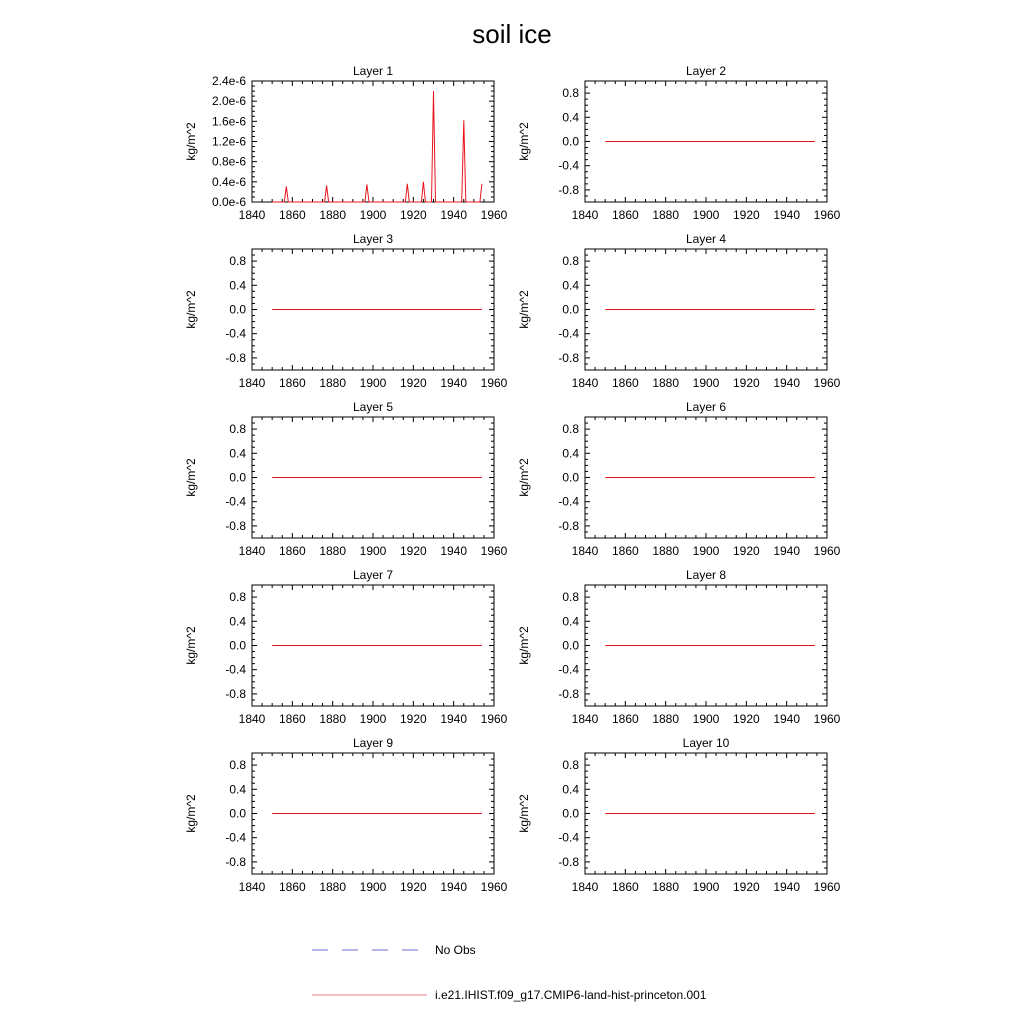 The width and height of the screenshot is (1024, 1029). I want to click on panel-title: Layer 9, so click(373, 743).